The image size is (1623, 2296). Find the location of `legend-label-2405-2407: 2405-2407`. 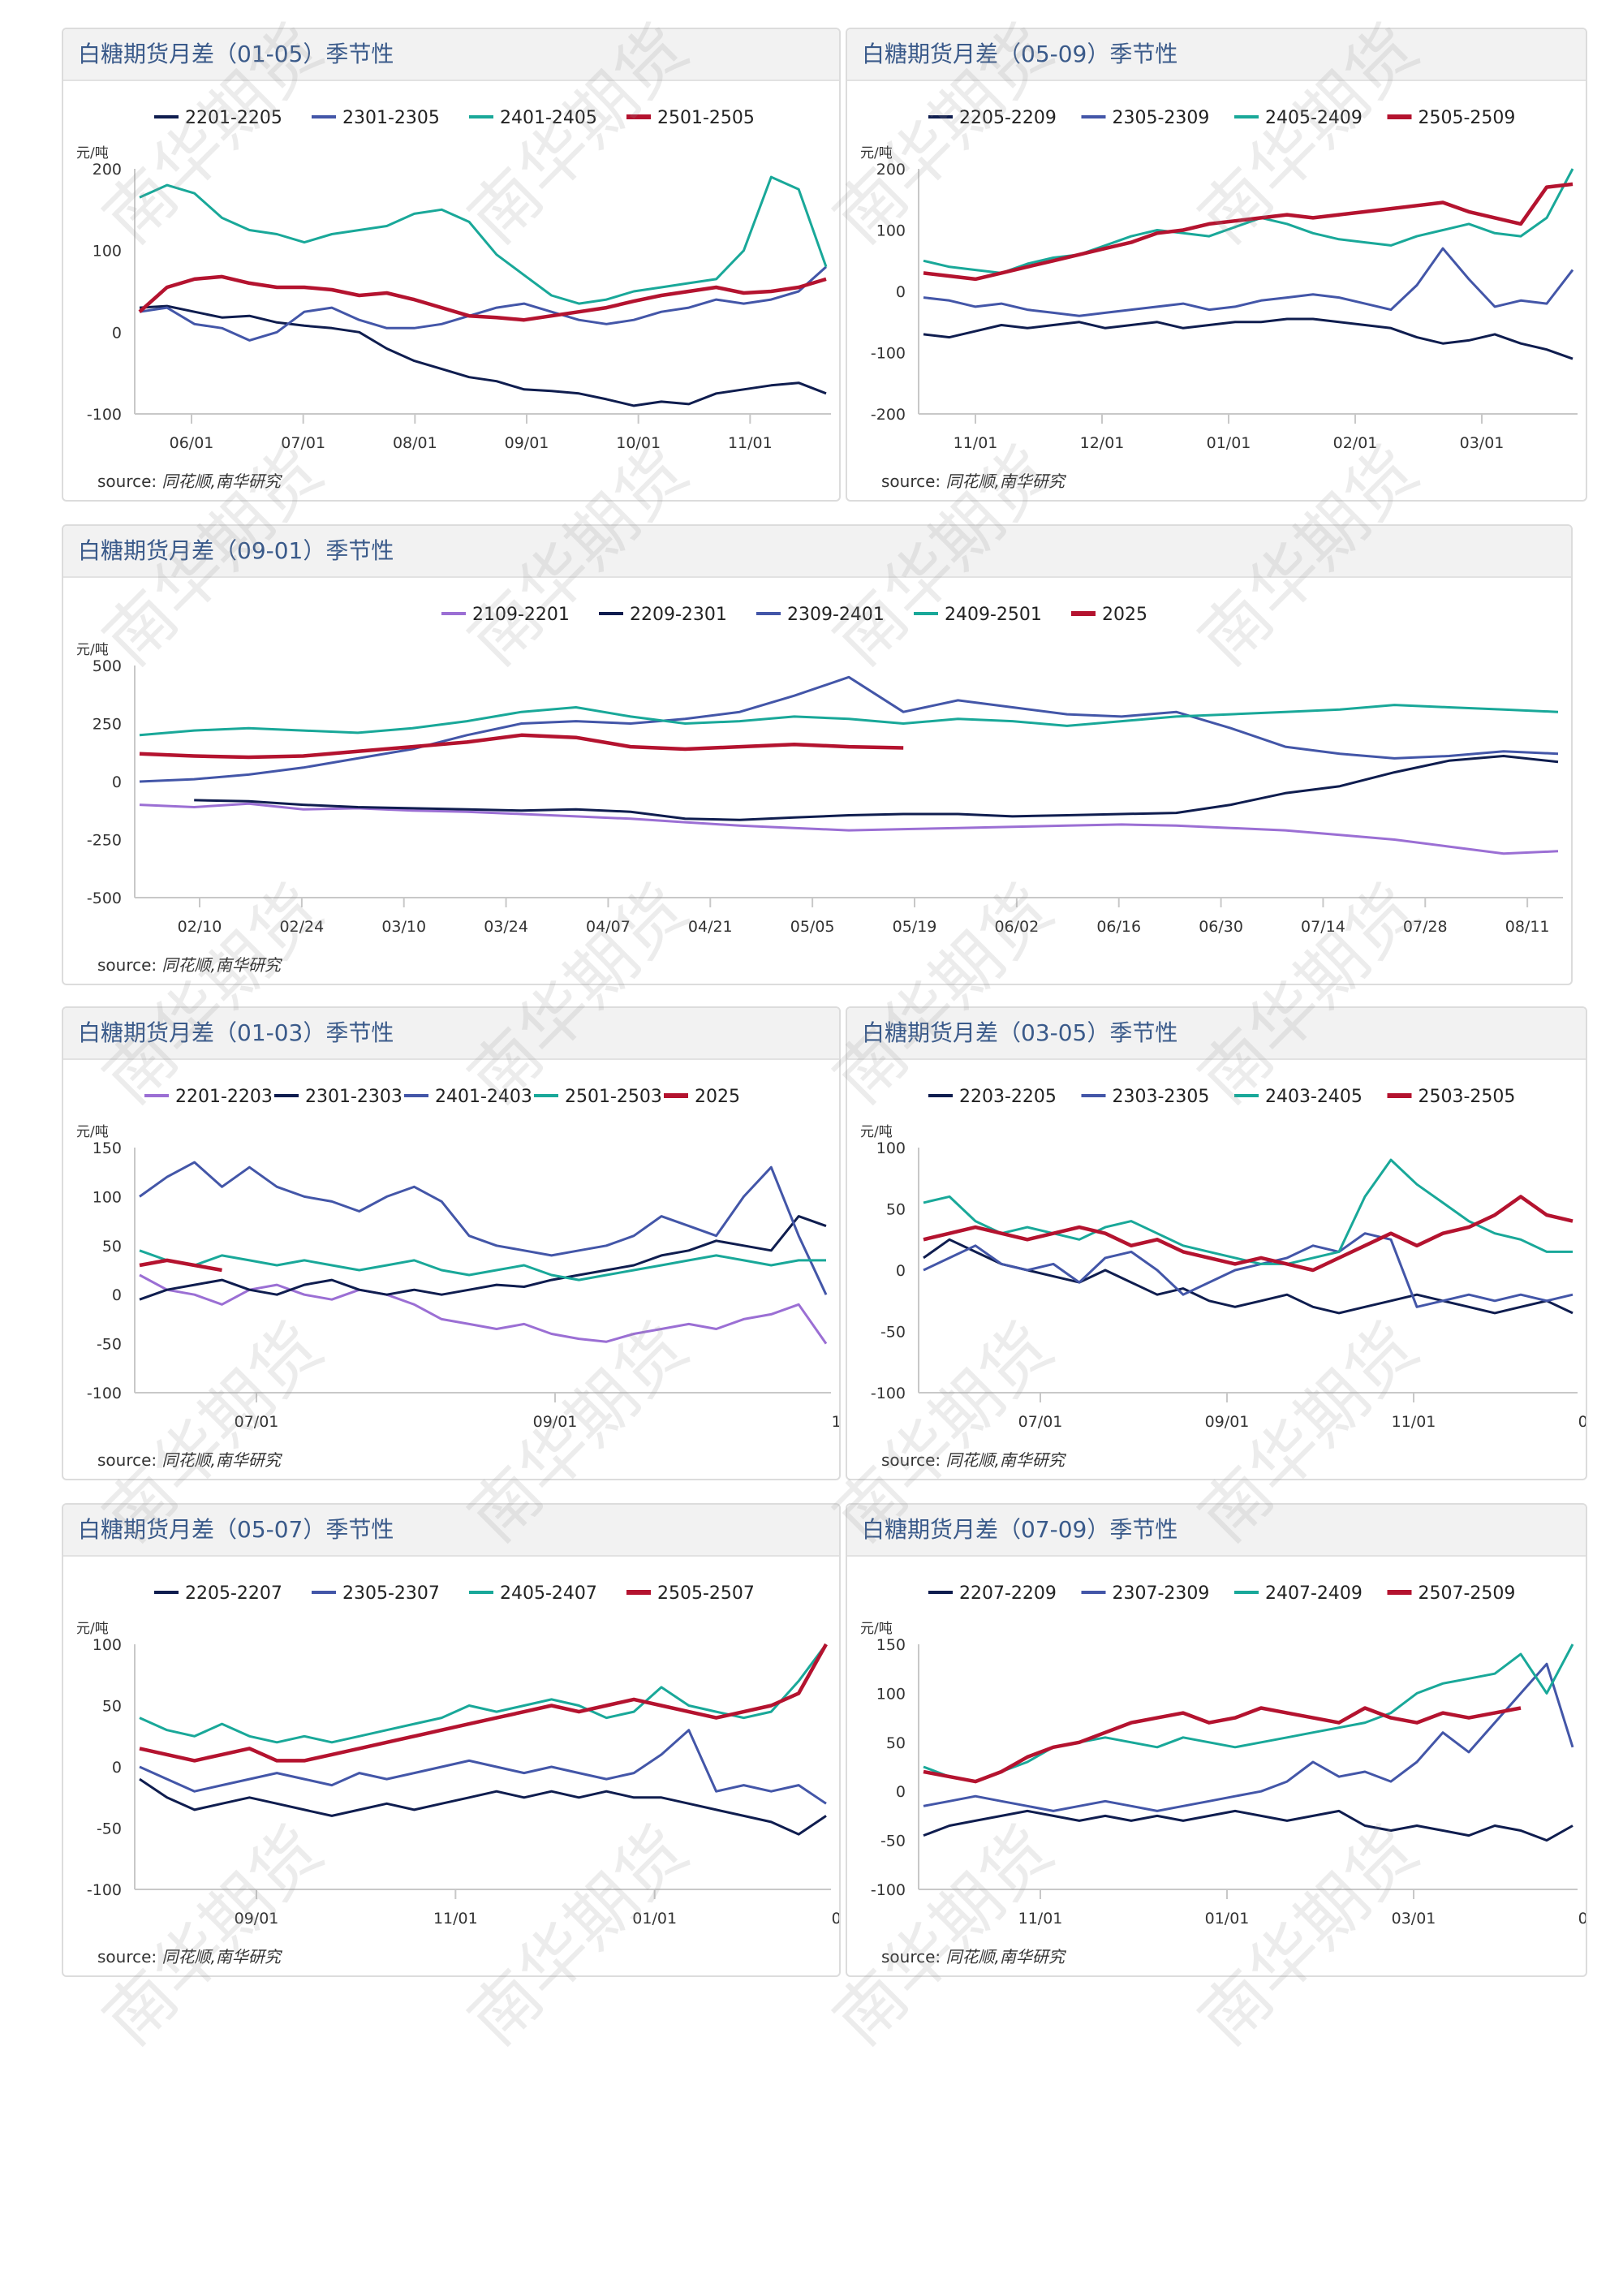

legend-label-2405-2407: 2405-2407 is located at coordinates (548, 1594).